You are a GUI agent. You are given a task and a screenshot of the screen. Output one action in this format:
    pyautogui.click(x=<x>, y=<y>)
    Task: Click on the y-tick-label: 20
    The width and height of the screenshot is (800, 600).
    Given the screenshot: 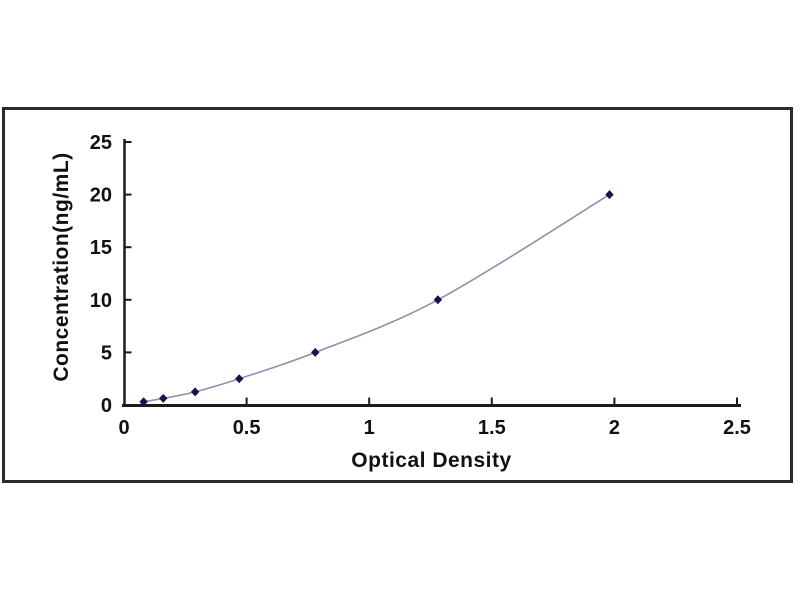 What is the action you would take?
    pyautogui.click(x=101, y=196)
    